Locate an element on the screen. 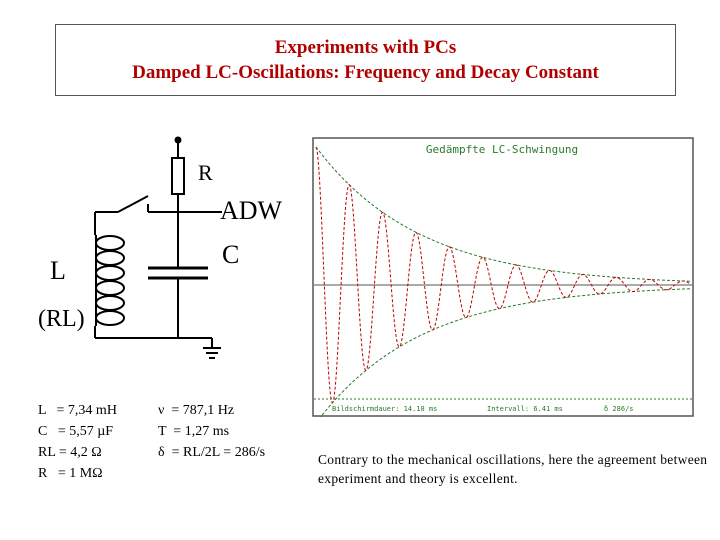  title-line-1: Experiments with PCs is located at coordinates (365, 47).